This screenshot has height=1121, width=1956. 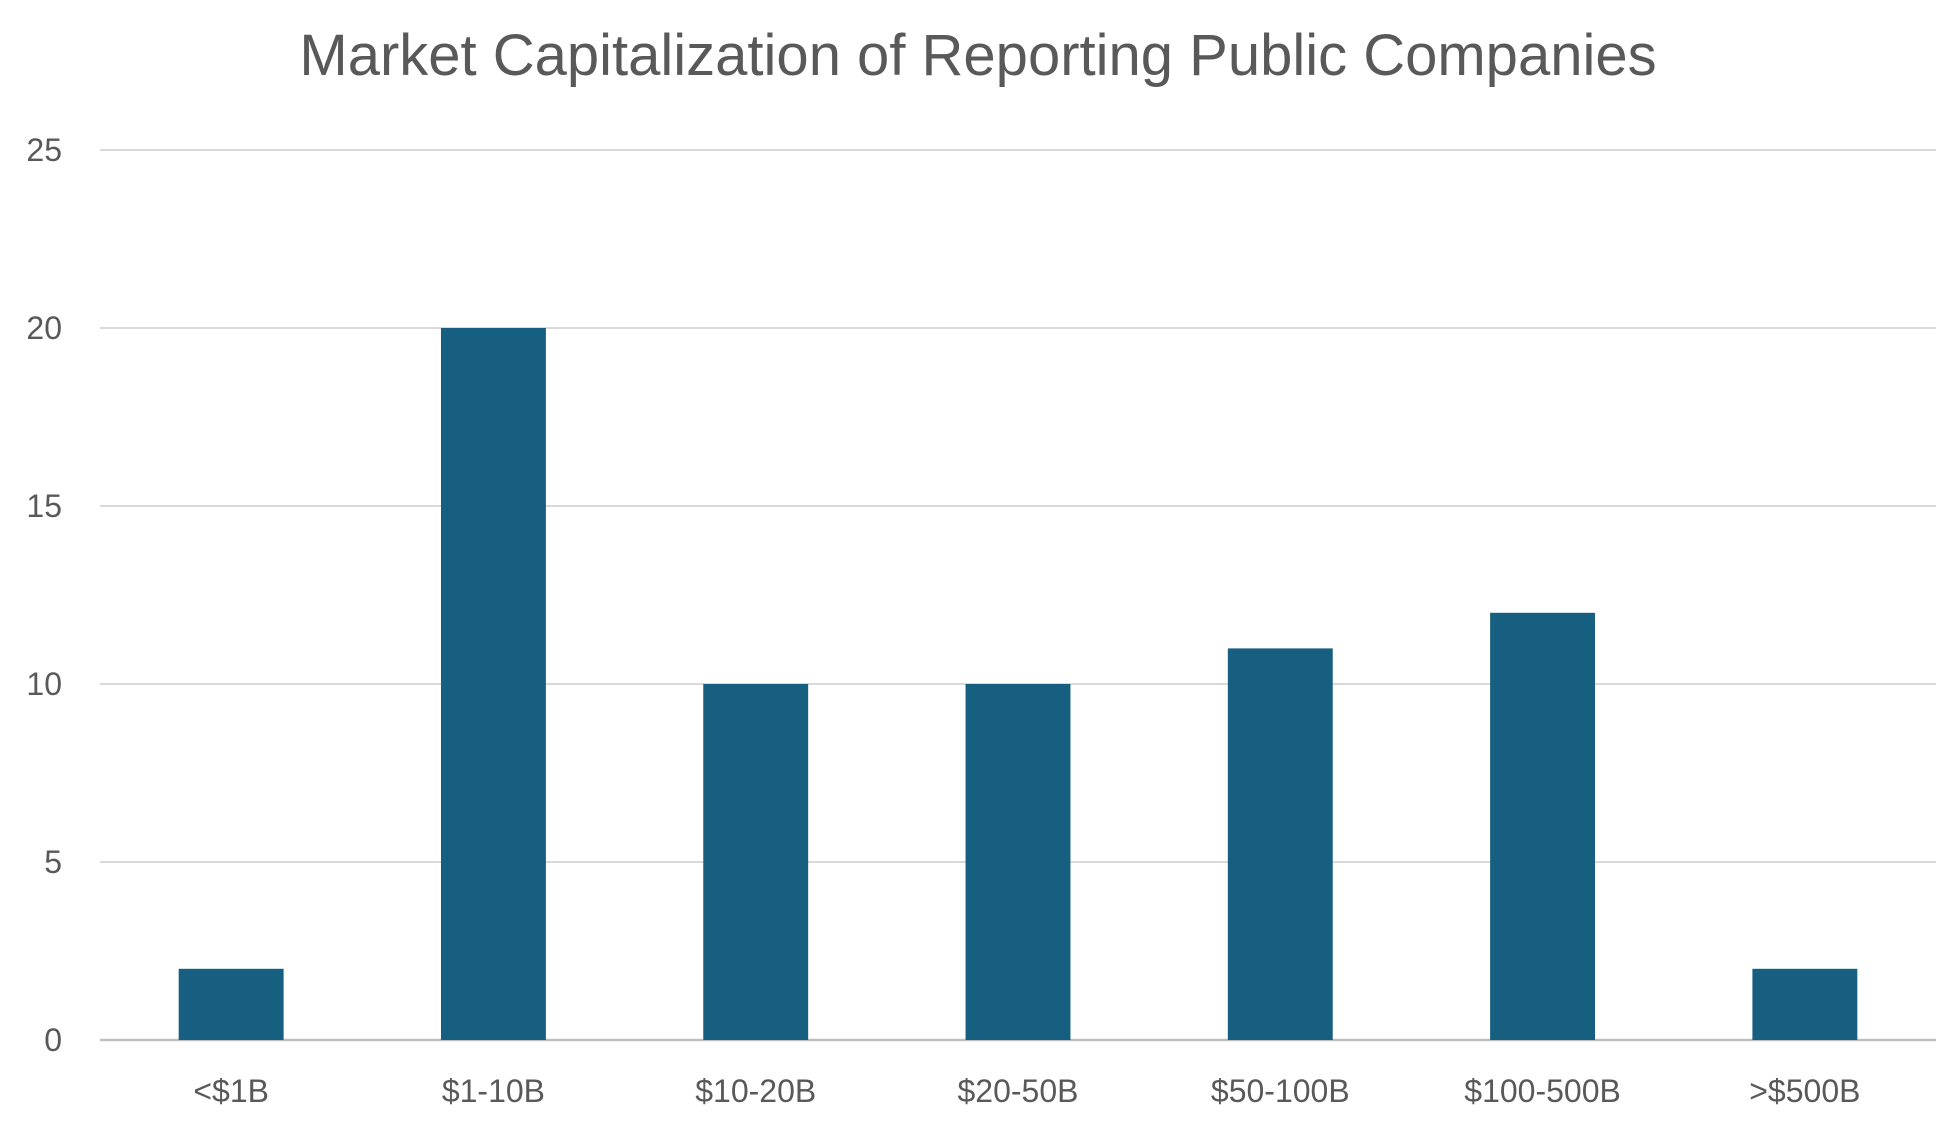 I want to click on y-tick-label: 0, so click(x=53, y=1040).